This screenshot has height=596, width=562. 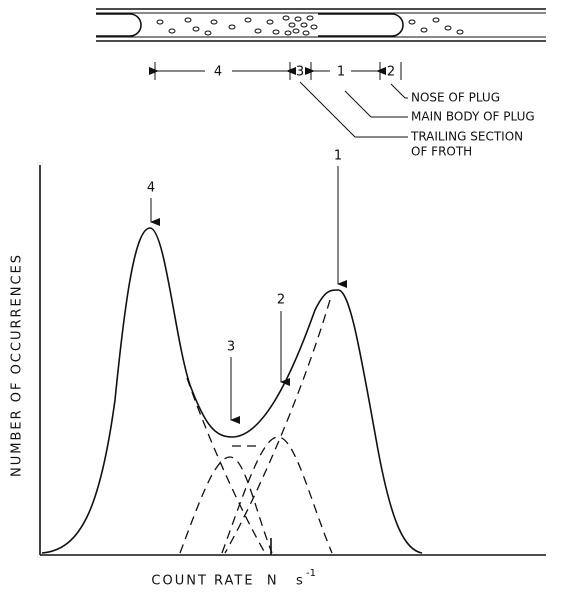 I want to click on peak-label: 2, so click(x=281, y=300).